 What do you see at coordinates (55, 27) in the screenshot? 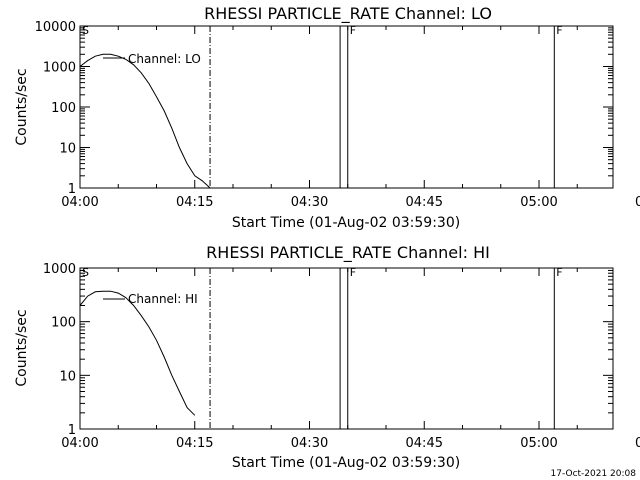
I see `y-tick-label: 10000` at bounding box center [55, 27].